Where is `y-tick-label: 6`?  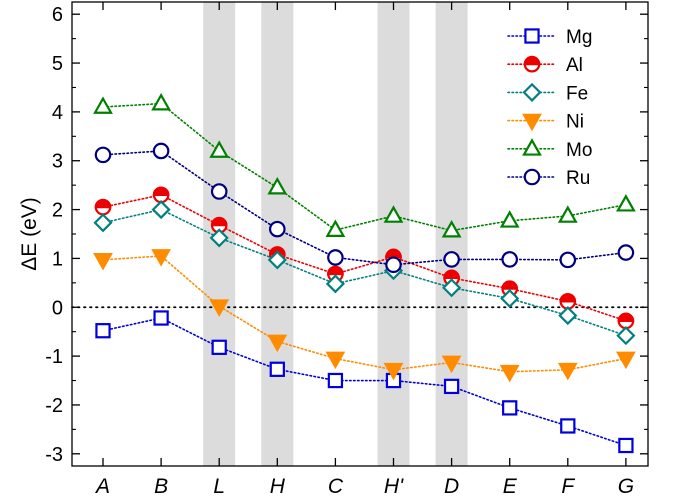
y-tick-label: 6 is located at coordinates (57, 15).